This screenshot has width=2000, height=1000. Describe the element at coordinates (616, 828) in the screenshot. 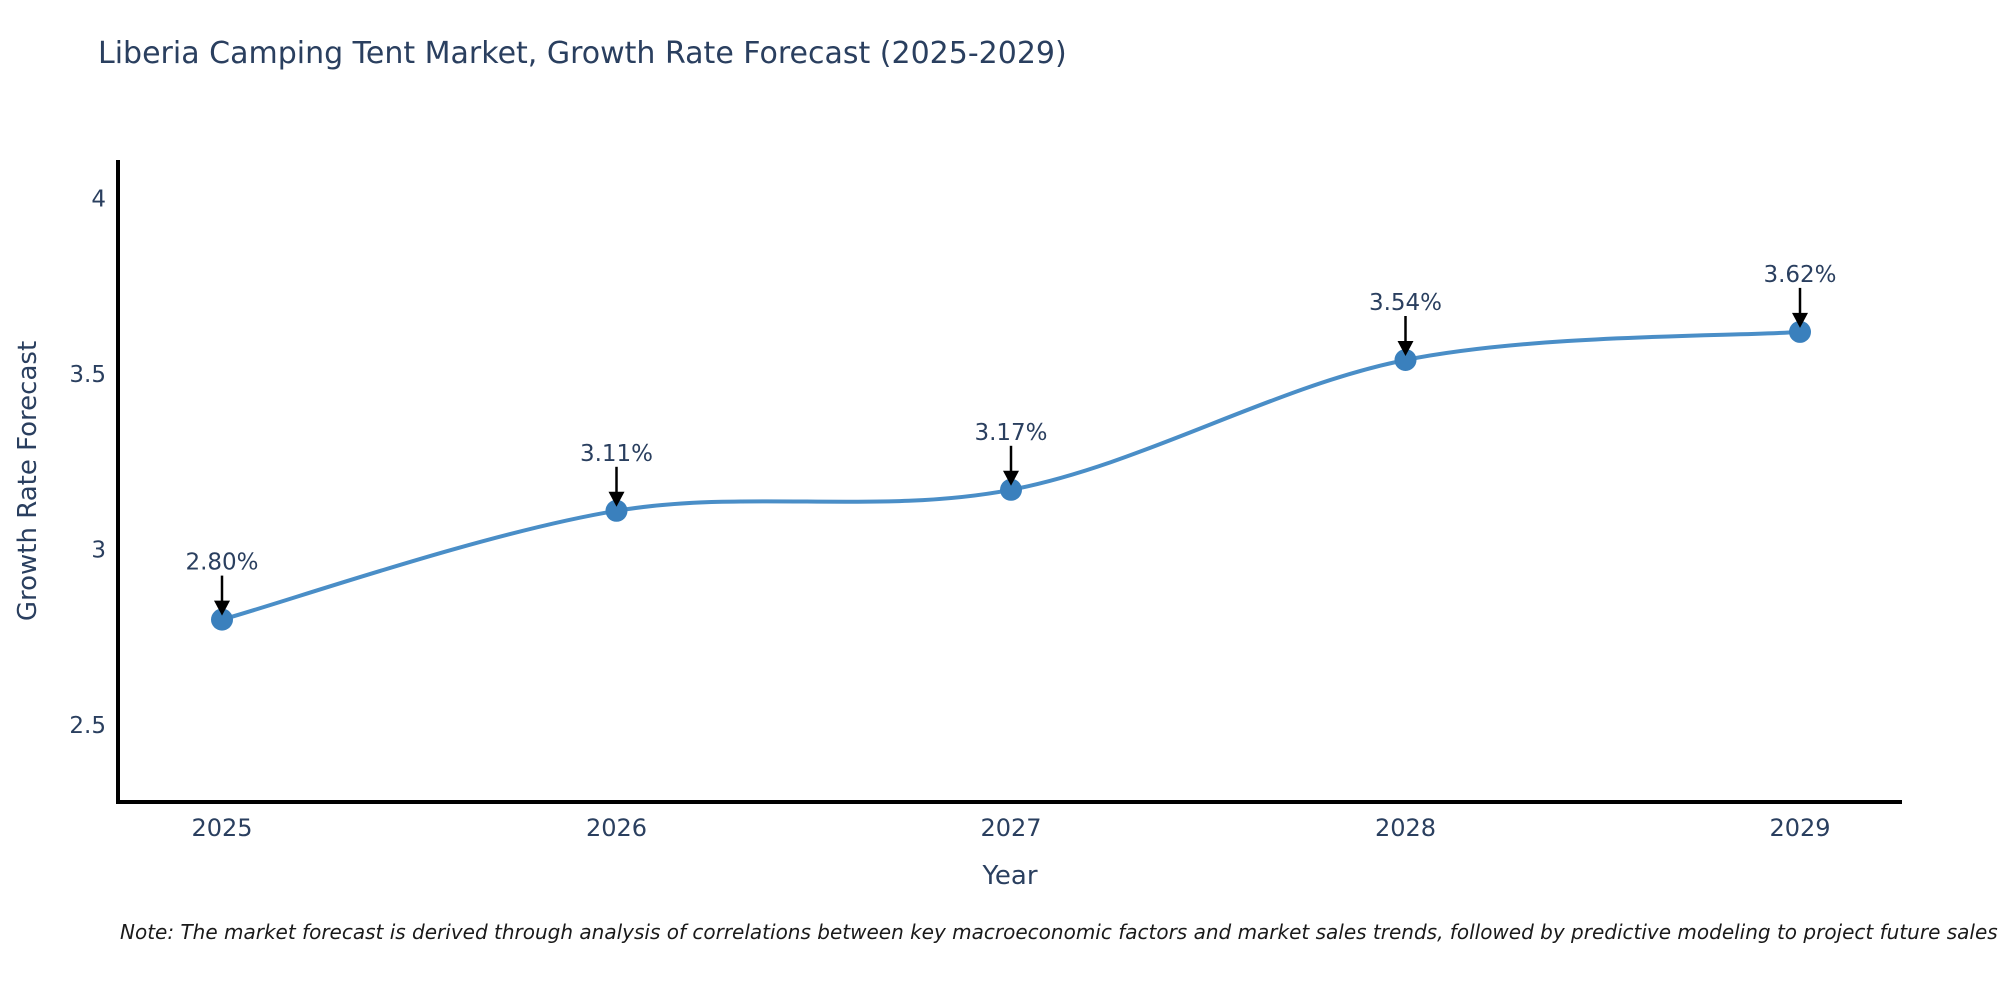

I see `x-tick-label: 2026` at that location.